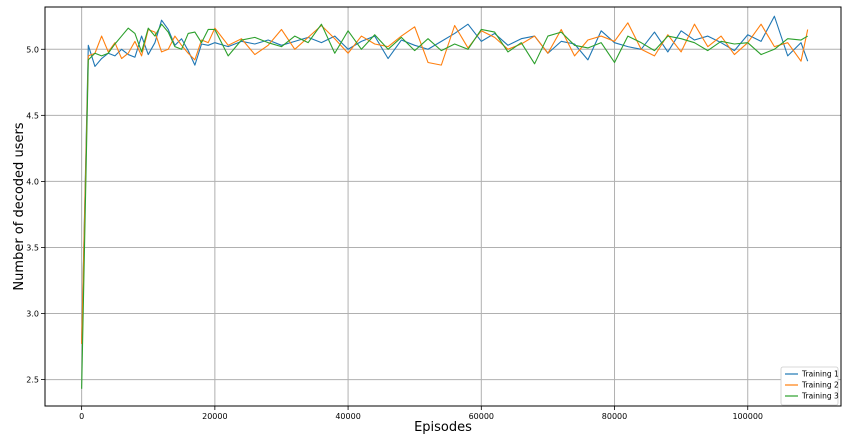 Image resolution: width=842 pixels, height=438 pixels. What do you see at coordinates (747, 416) in the screenshot?
I see `x-tick-label: 100000` at bounding box center [747, 416].